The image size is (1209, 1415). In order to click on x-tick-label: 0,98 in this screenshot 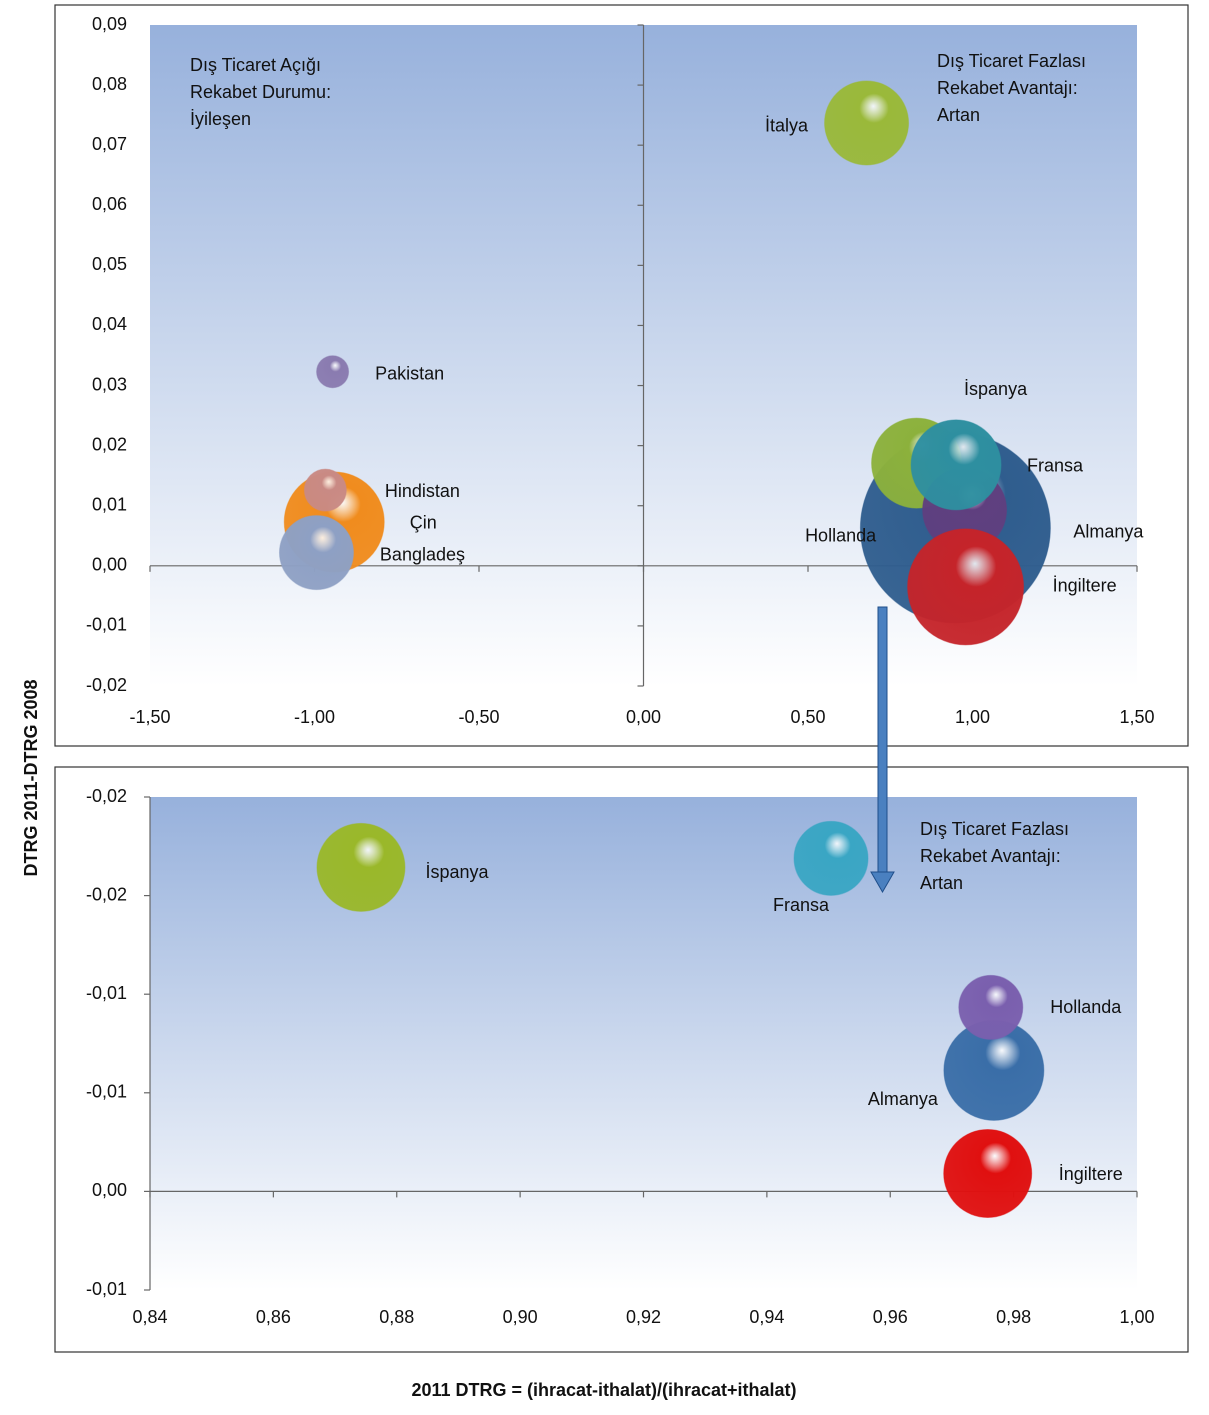, I will do `click(1013, 1317)`.